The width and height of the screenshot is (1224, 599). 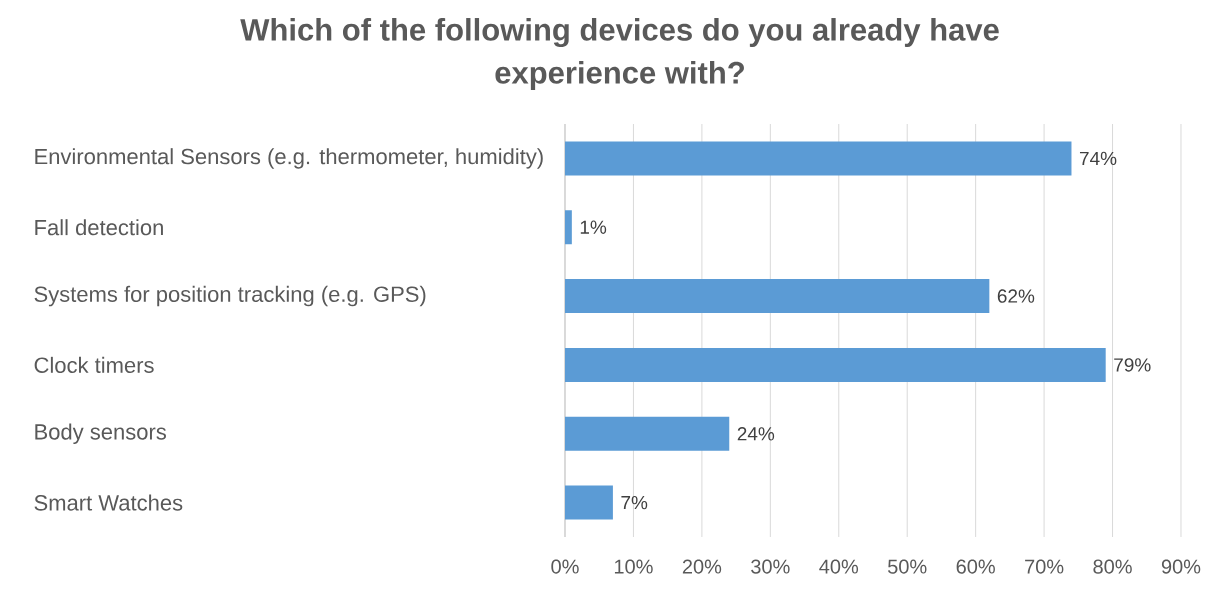 I want to click on x-tick-label: 50%, so click(x=907, y=566).